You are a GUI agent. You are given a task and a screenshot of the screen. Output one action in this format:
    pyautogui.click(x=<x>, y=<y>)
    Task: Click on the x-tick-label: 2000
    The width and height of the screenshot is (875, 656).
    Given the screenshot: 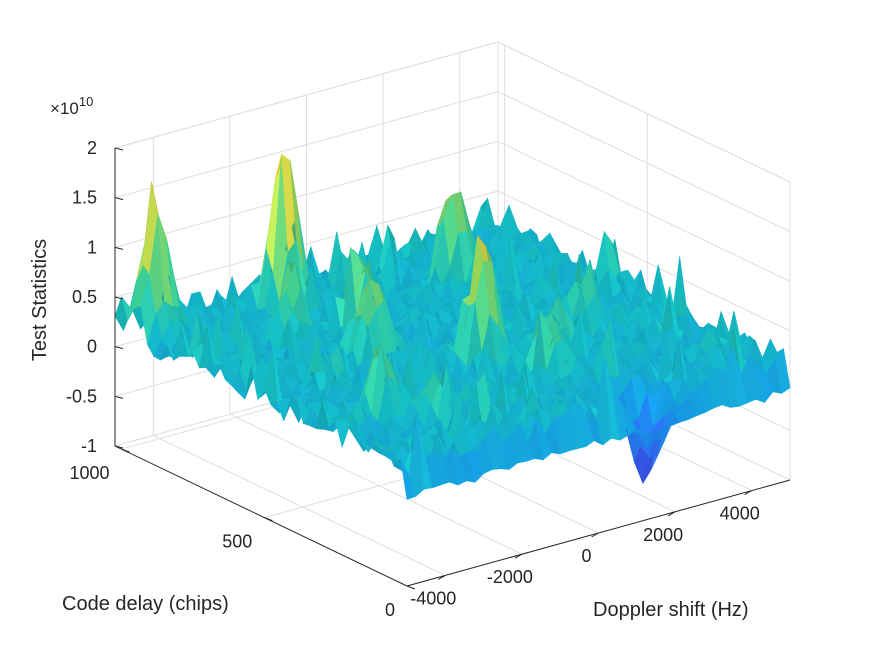 What is the action you would take?
    pyautogui.click(x=663, y=535)
    